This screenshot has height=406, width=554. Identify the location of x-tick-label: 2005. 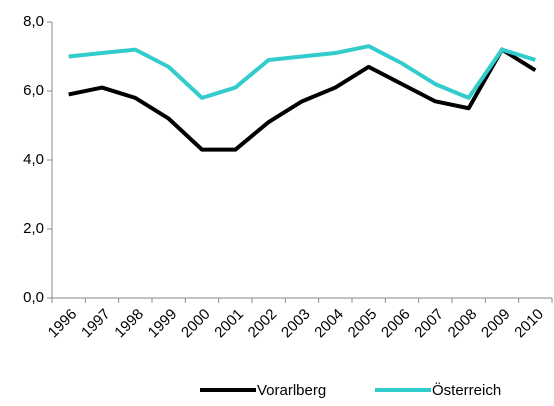
(363, 324).